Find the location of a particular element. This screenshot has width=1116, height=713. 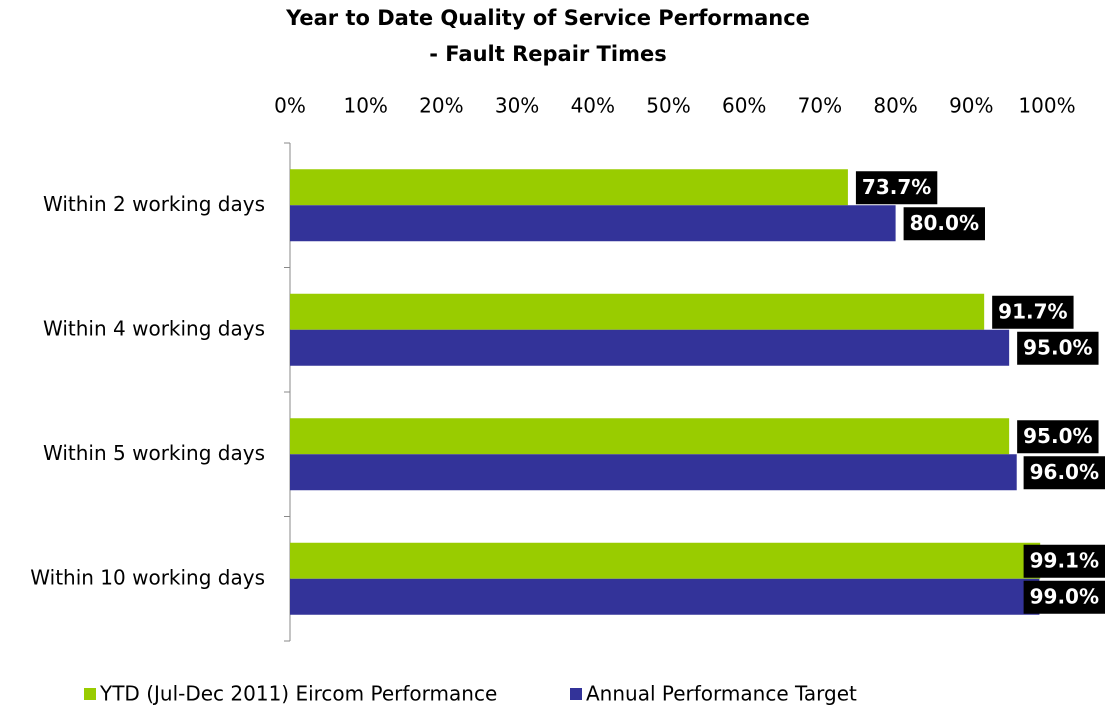

y-tick-label: Within 2 working days is located at coordinates (154, 204).